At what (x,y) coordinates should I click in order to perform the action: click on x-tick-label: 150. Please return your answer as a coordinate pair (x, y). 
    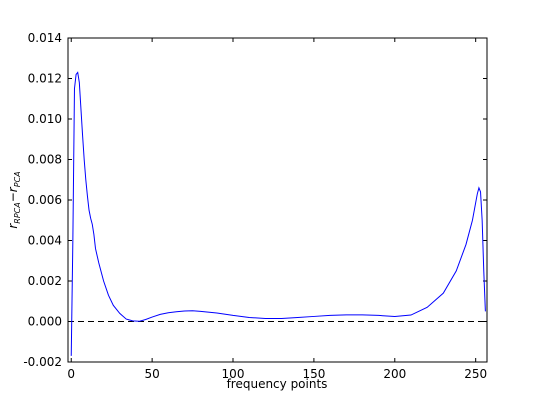
    Looking at the image, I should click on (313, 374).